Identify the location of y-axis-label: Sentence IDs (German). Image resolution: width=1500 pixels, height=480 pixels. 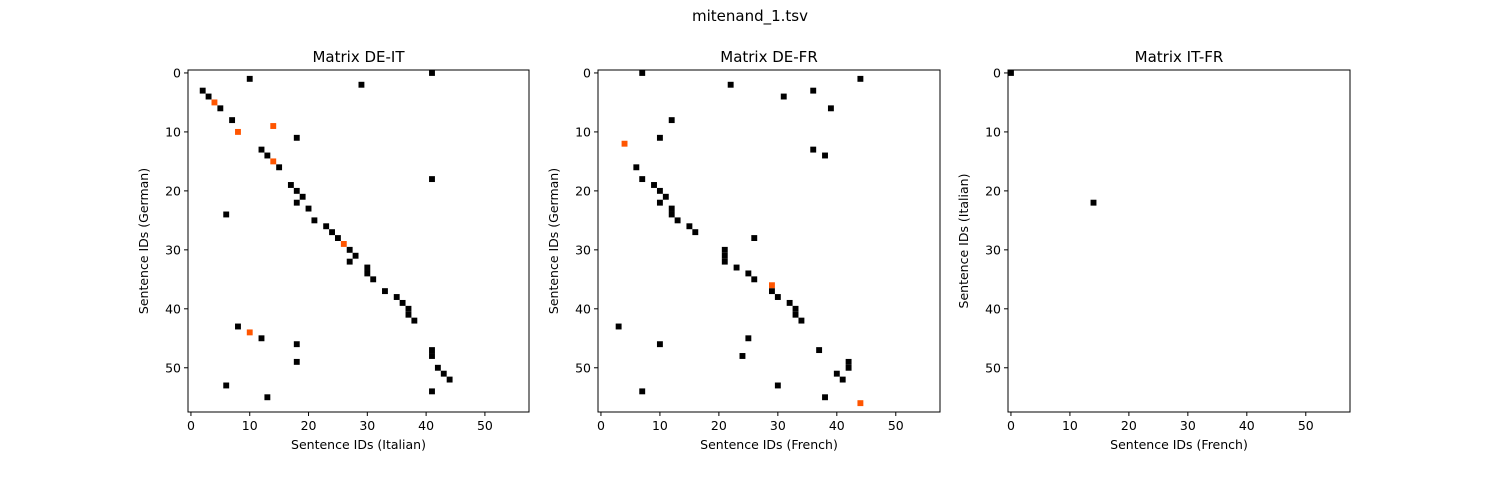
(143, 241).